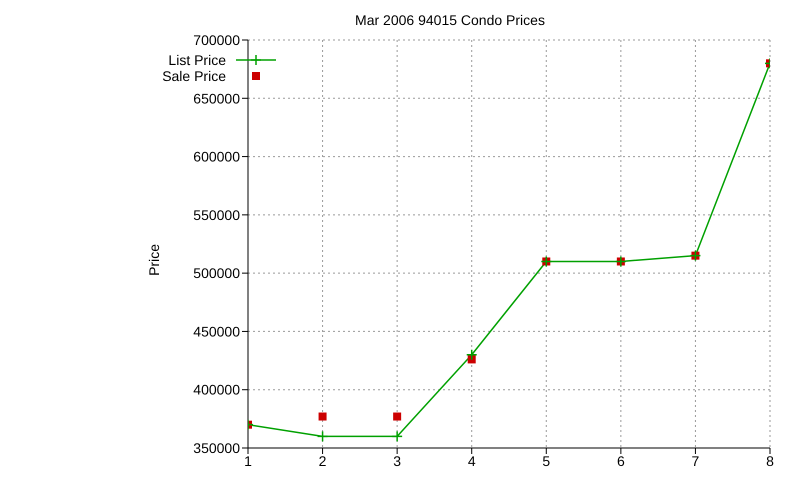 The width and height of the screenshot is (800, 480). What do you see at coordinates (216, 214) in the screenshot?
I see `y-tick-label: 550000` at bounding box center [216, 214].